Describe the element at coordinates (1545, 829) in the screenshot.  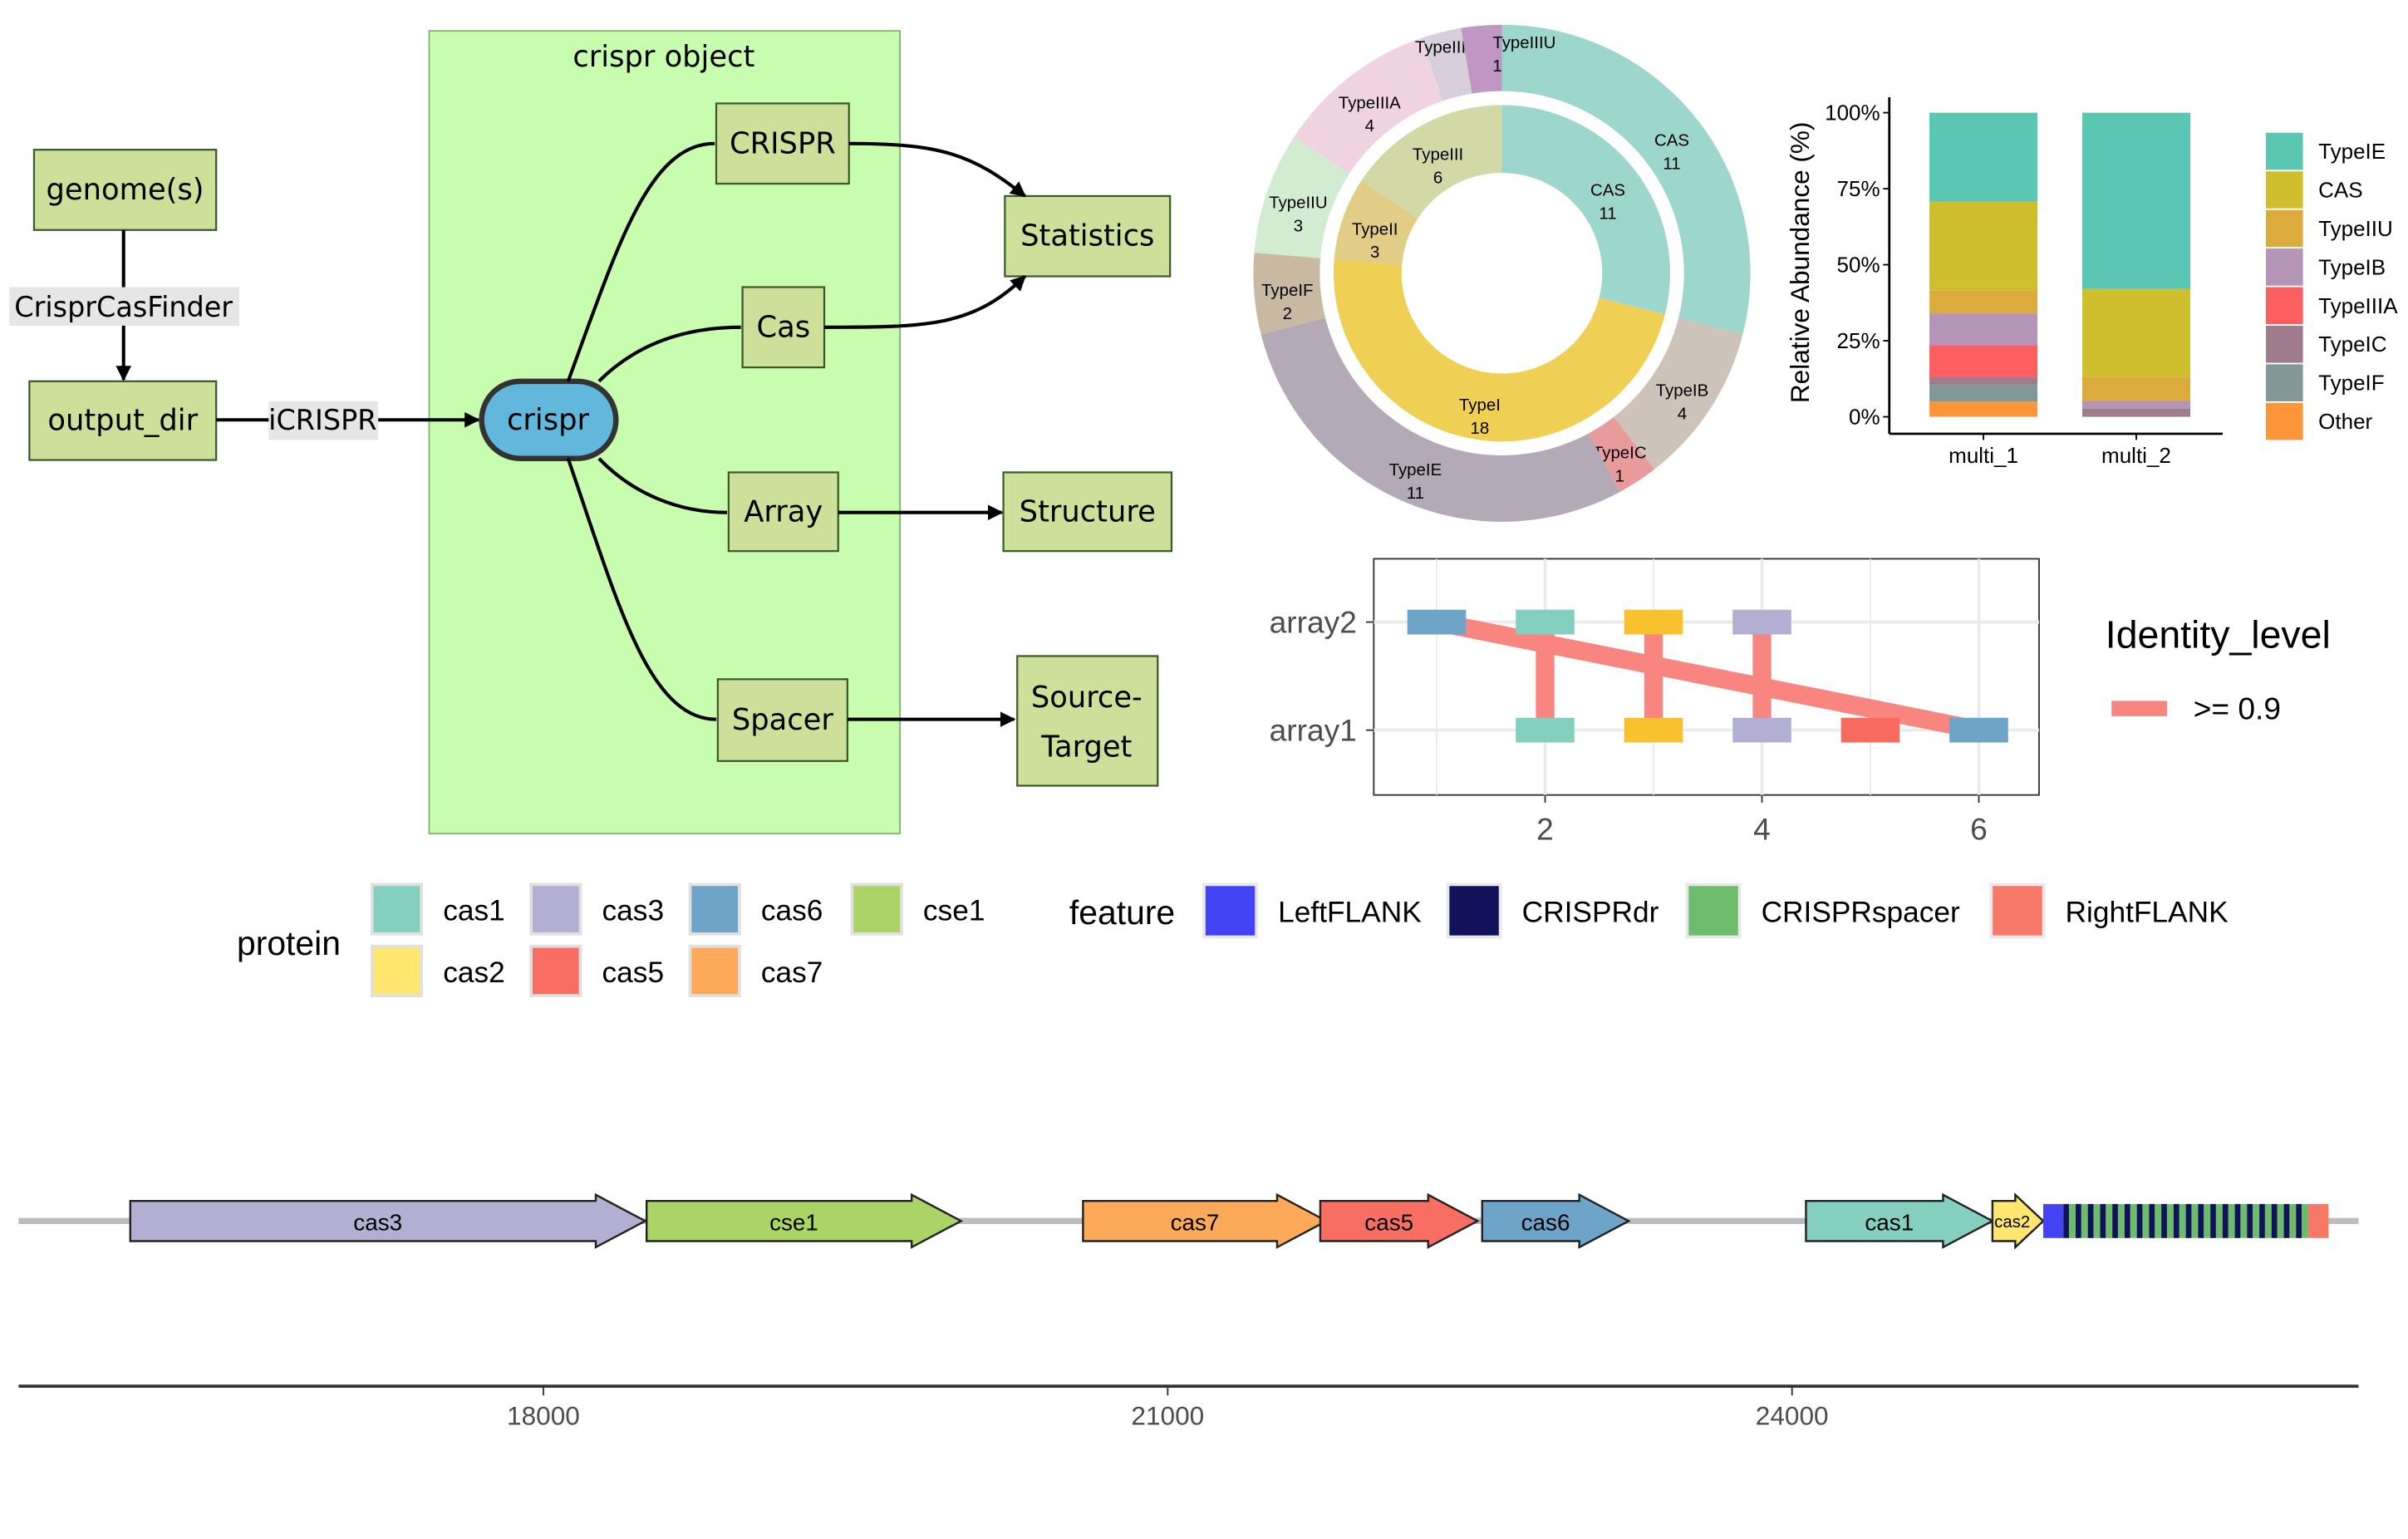
I see `x-tick-label: 2` at that location.